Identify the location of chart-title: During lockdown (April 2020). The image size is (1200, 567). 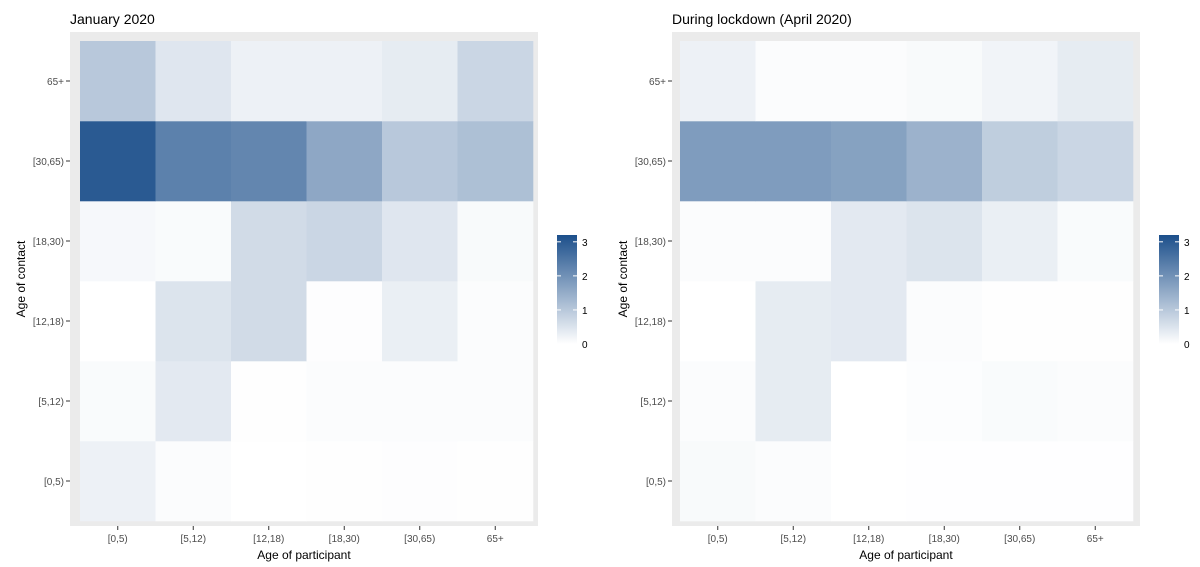
(762, 19).